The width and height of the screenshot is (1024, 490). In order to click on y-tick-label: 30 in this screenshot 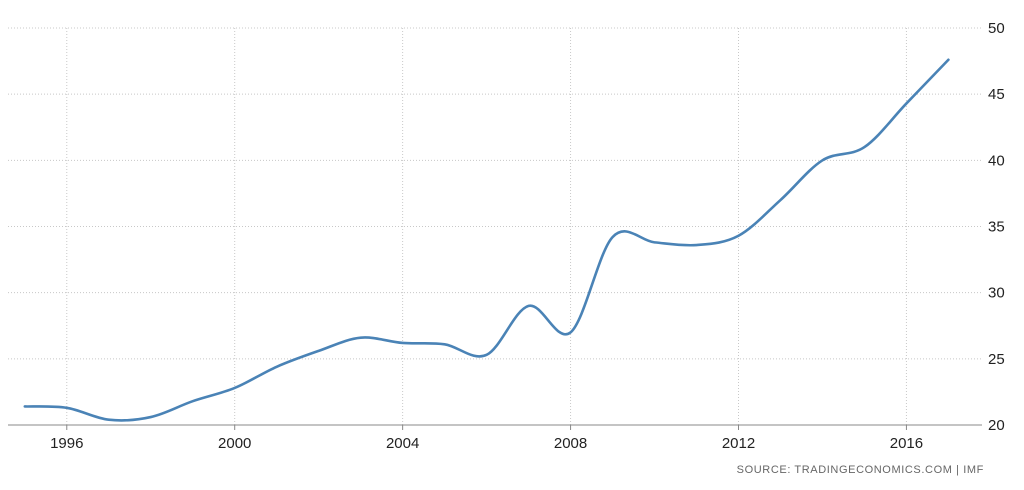, I will do `click(996, 293)`.